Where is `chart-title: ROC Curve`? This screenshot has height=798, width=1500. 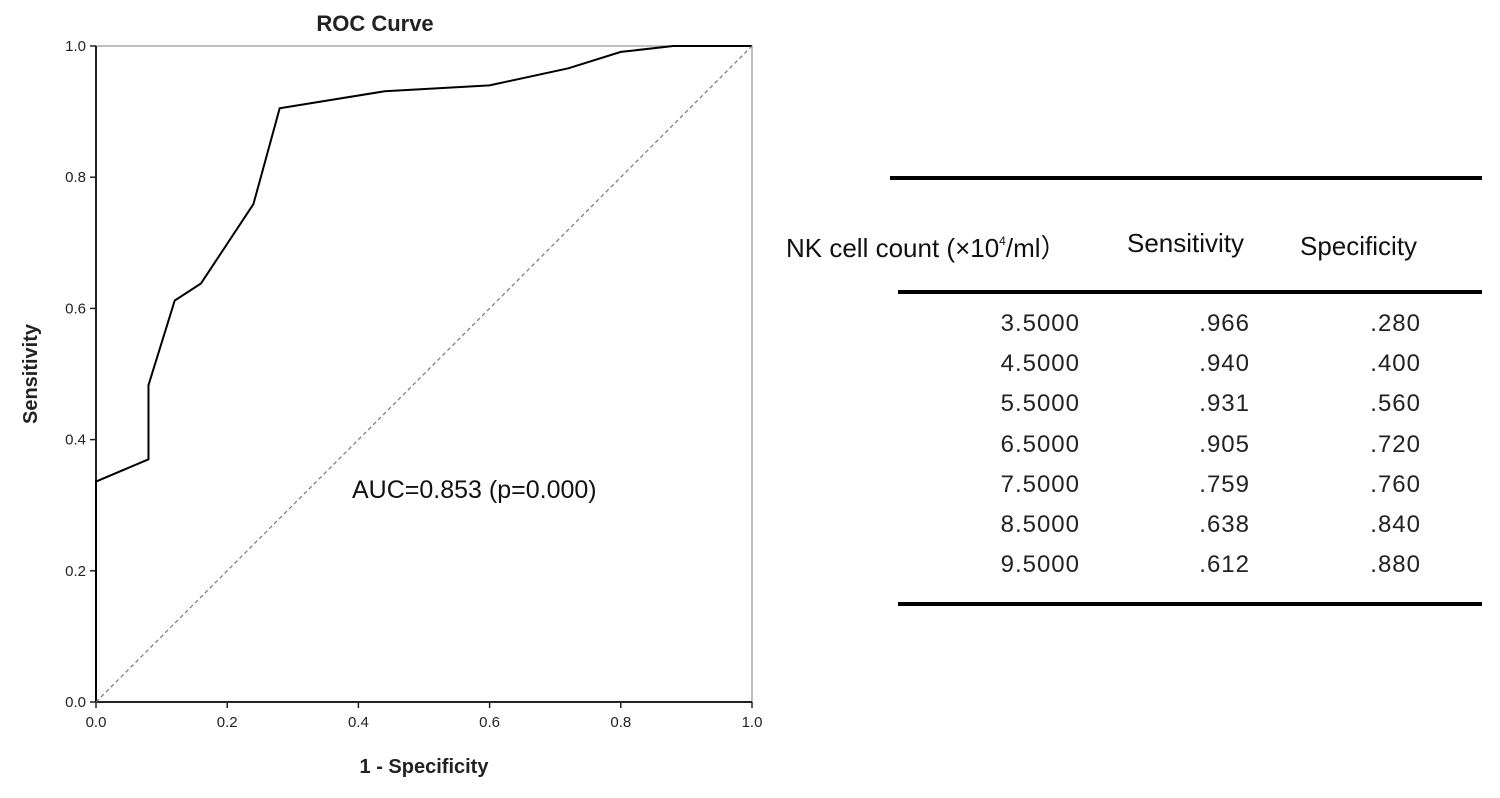 chart-title: ROC Curve is located at coordinates (374, 23).